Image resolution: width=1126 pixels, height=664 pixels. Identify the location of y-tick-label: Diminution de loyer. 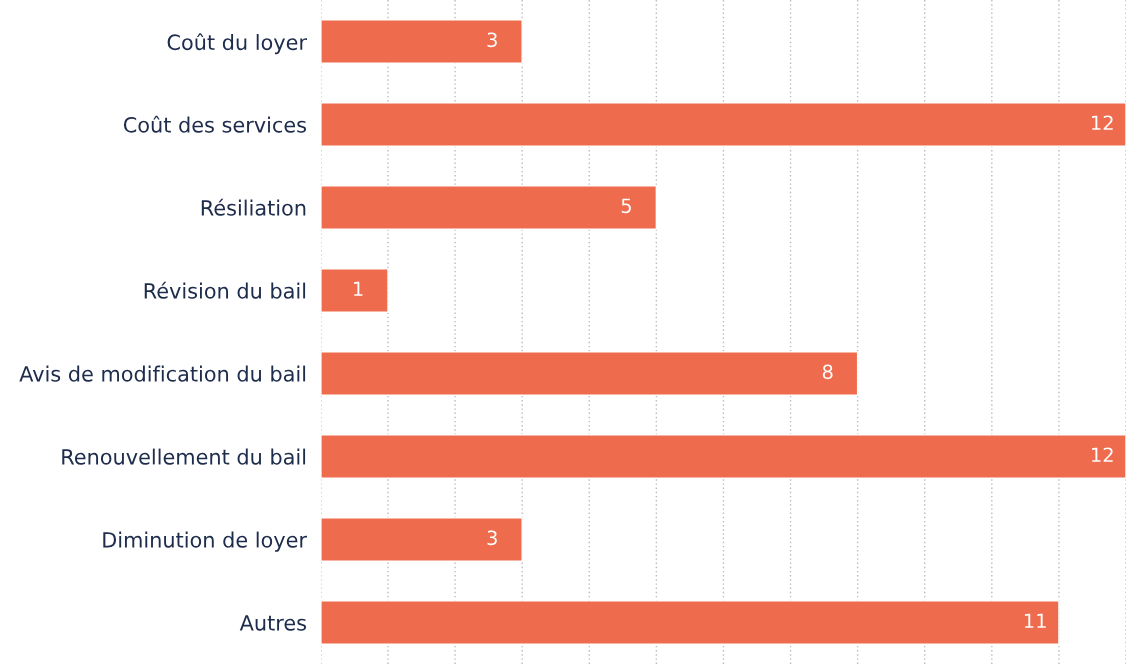
(205, 541).